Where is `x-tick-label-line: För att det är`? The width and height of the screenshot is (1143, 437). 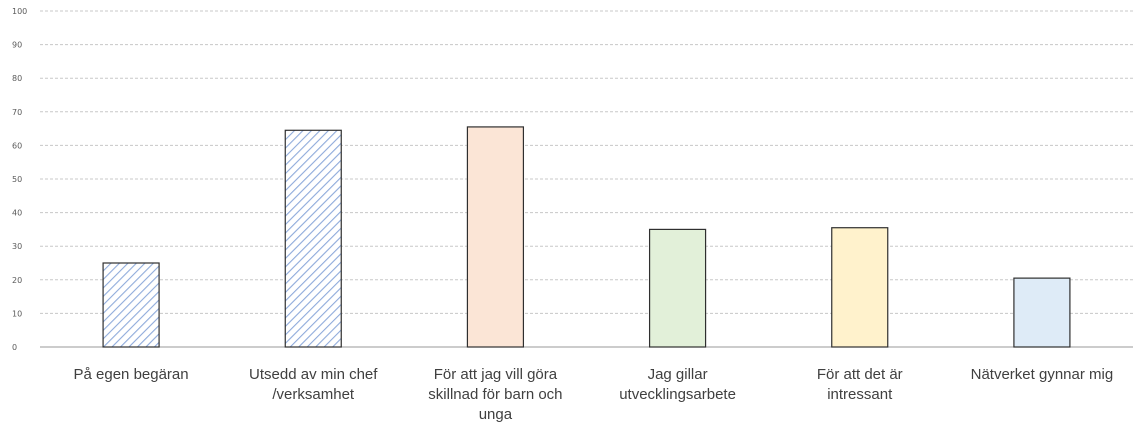
x-tick-label-line: För att det är is located at coordinates (860, 374).